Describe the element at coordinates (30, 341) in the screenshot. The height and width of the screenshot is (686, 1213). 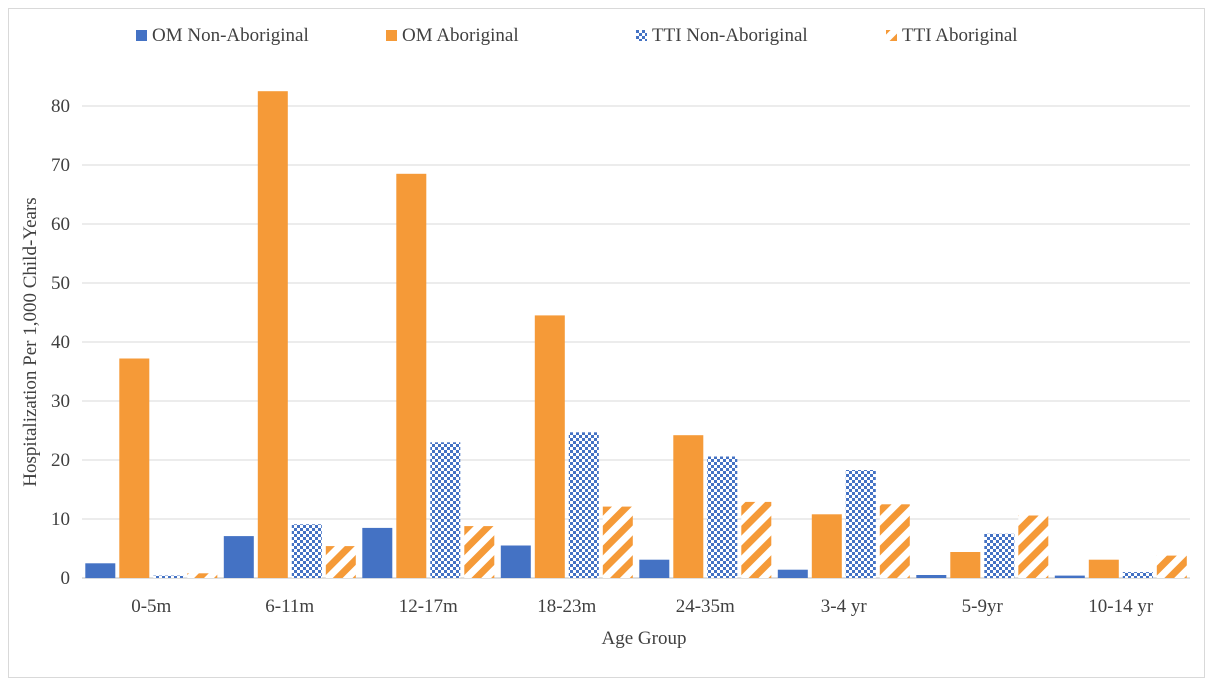
I see `y-axis-title: Hospitalization Per 1,000 Child-Years` at that location.